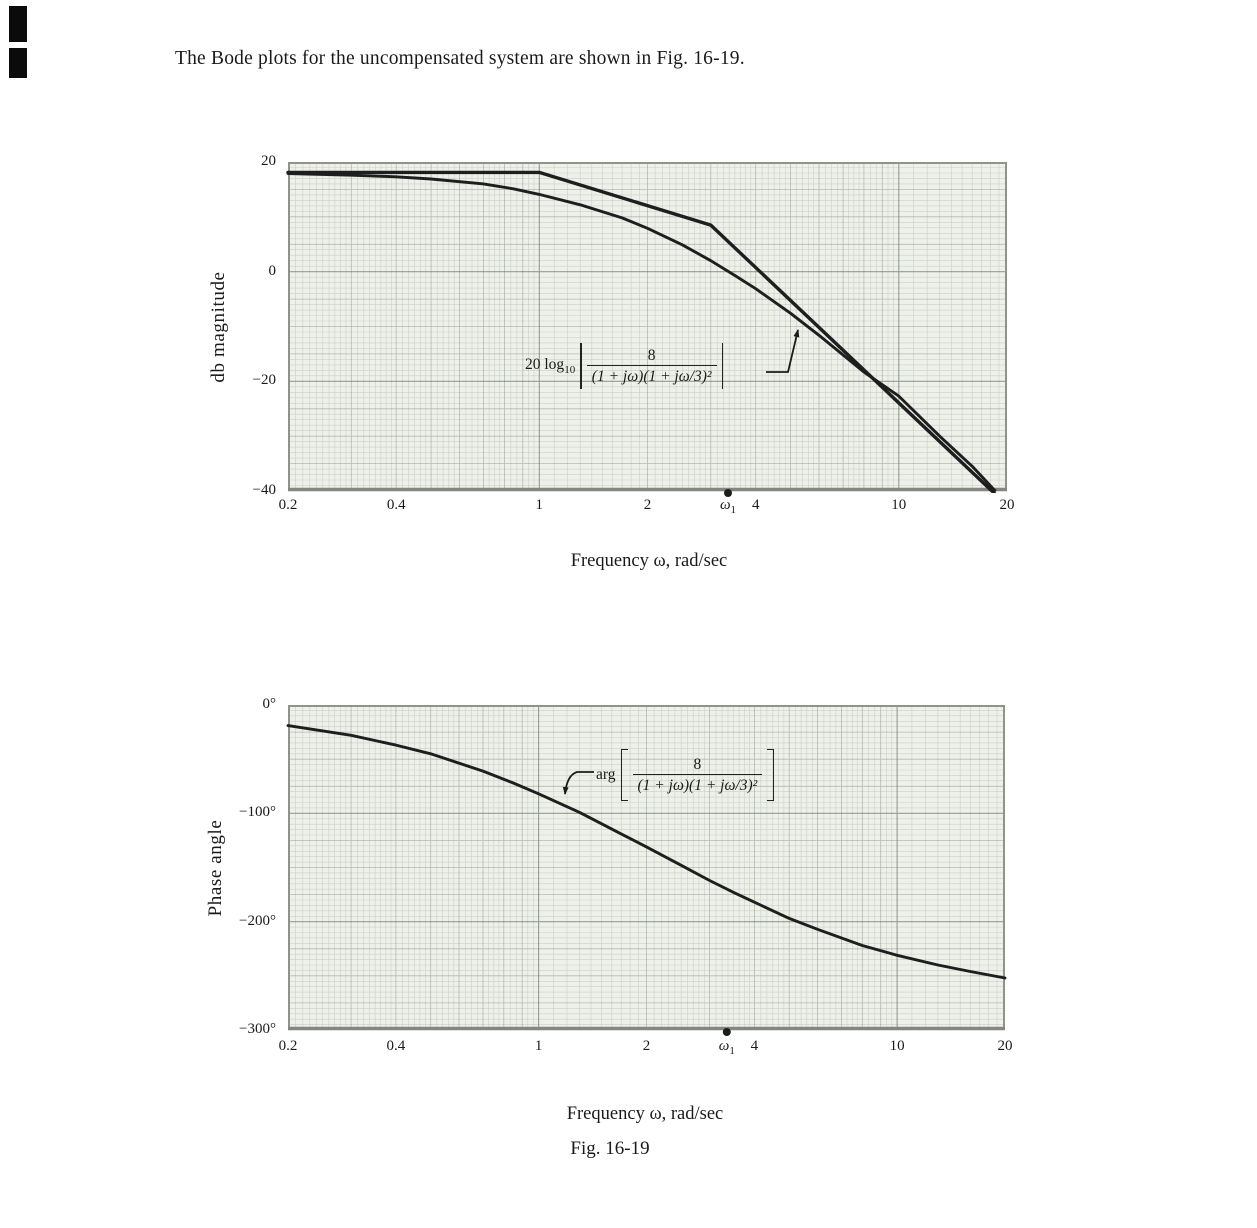 The height and width of the screenshot is (1228, 1257). I want to click on magnitude-curve-annotation: 20 log10 8 (1 + jω)(1 + jω/3)², so click(624, 366).